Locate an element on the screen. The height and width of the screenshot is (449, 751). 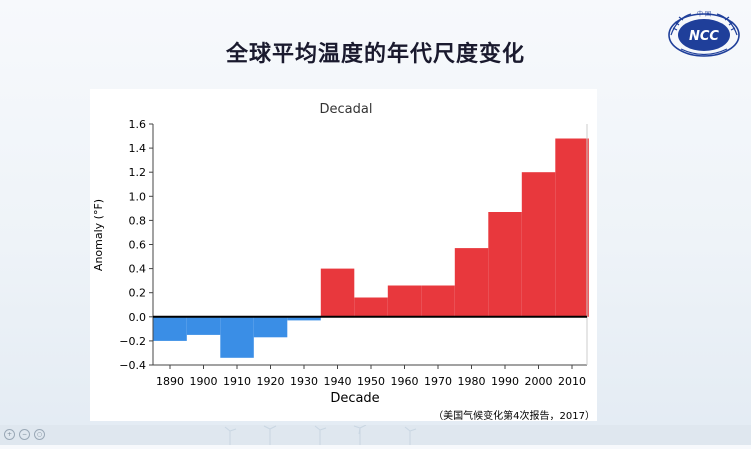
y-tick-label: 1.6 is located at coordinates (138, 124).